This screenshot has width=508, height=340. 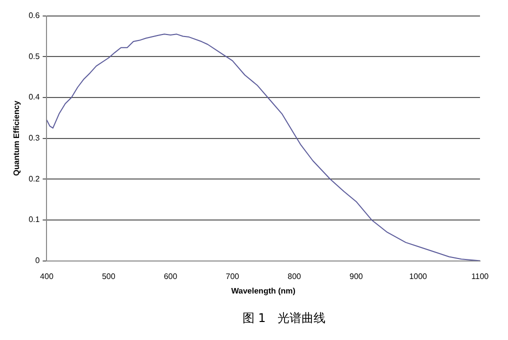 I want to click on y-tick-label: 0.5, so click(x=34, y=56).